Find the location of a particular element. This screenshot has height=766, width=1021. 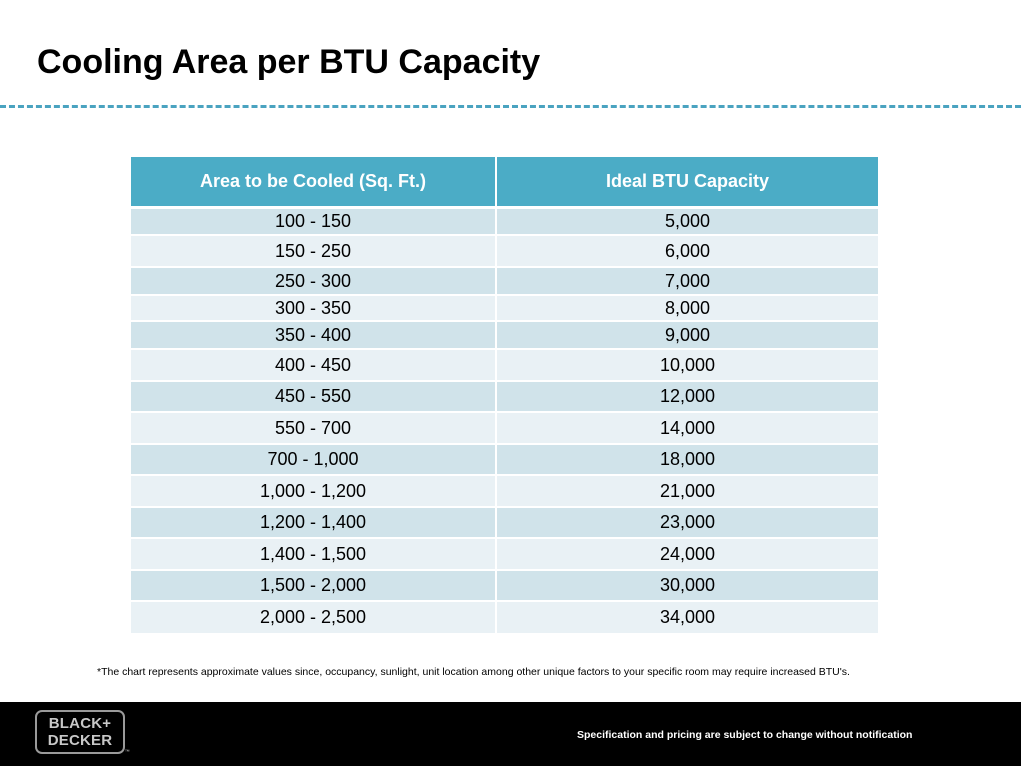

table-row: 400 - 450 10,000 is located at coordinates (504, 366).